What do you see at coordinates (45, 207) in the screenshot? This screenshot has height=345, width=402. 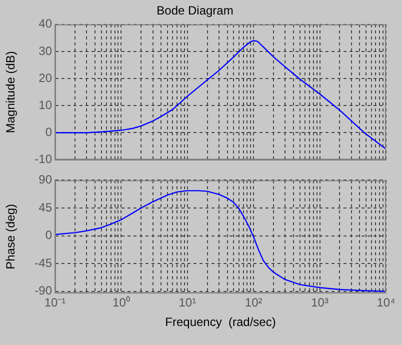 I see `y-tick-label: 45` at bounding box center [45, 207].